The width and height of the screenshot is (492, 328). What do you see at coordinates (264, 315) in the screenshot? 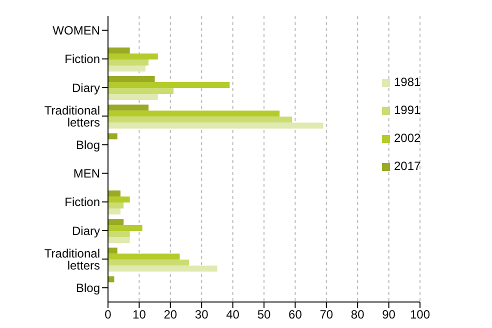
I see `x-tick-label: 50` at bounding box center [264, 315].